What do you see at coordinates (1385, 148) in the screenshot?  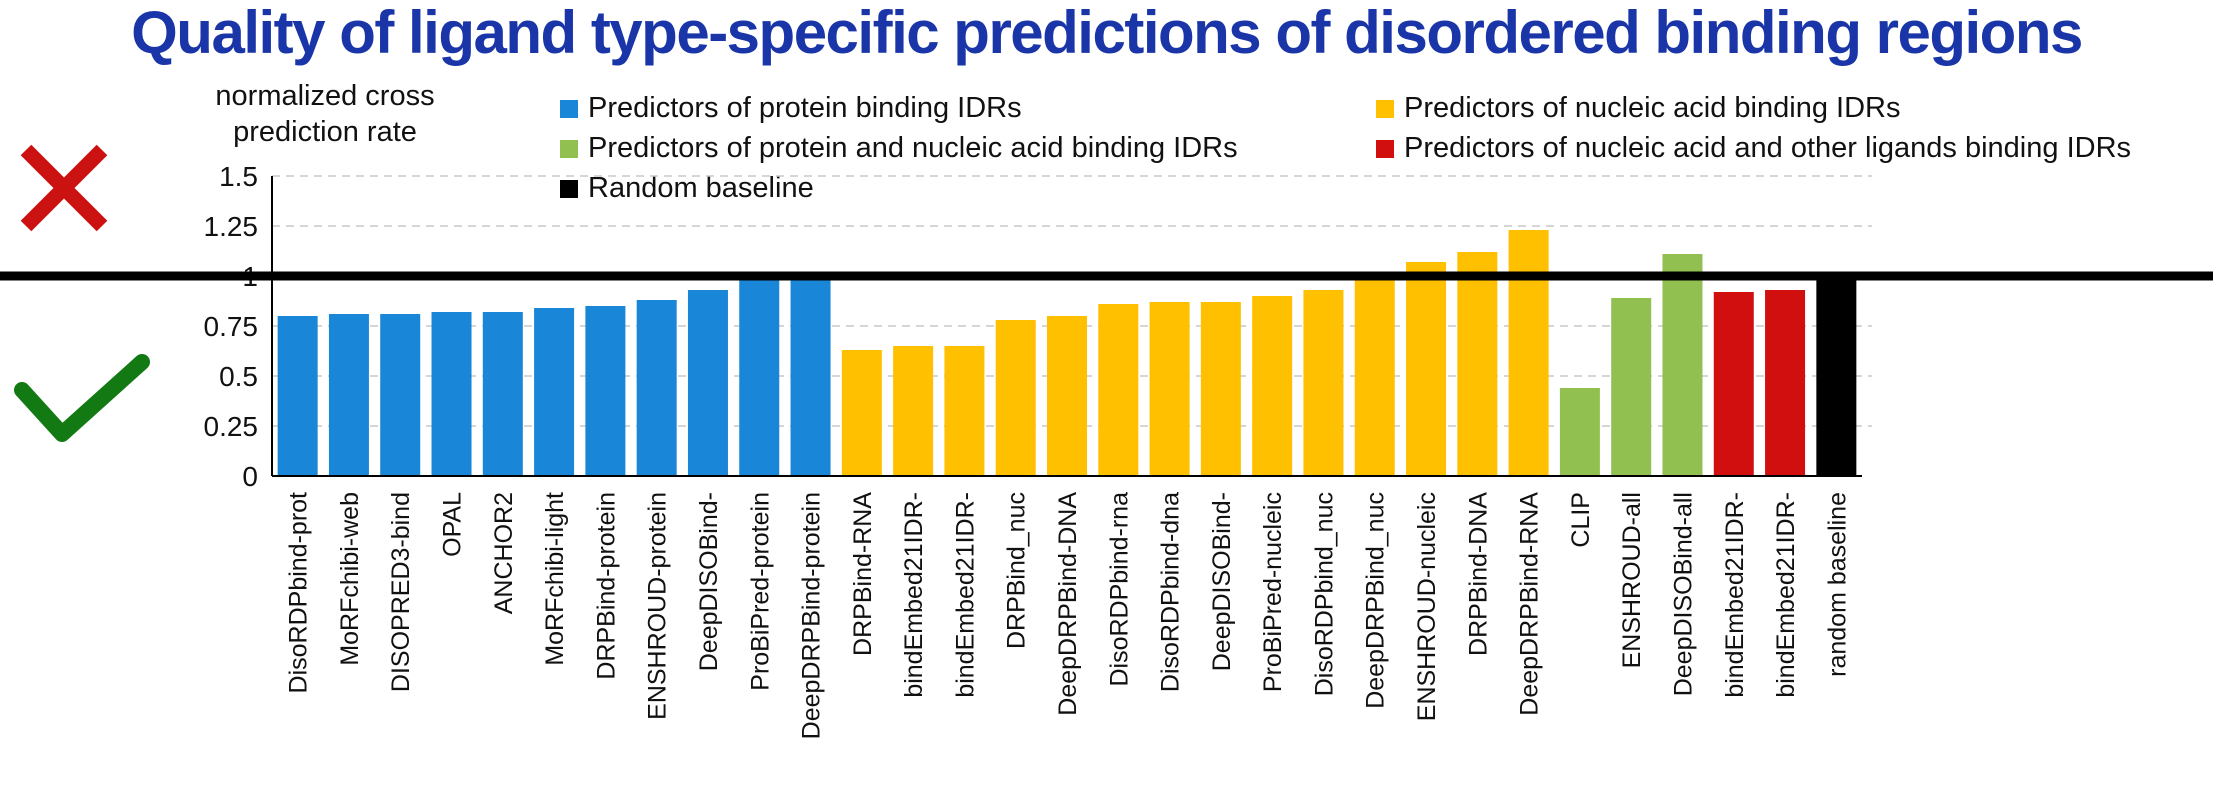 I see `legend-swatch-nucleic-other` at bounding box center [1385, 148].